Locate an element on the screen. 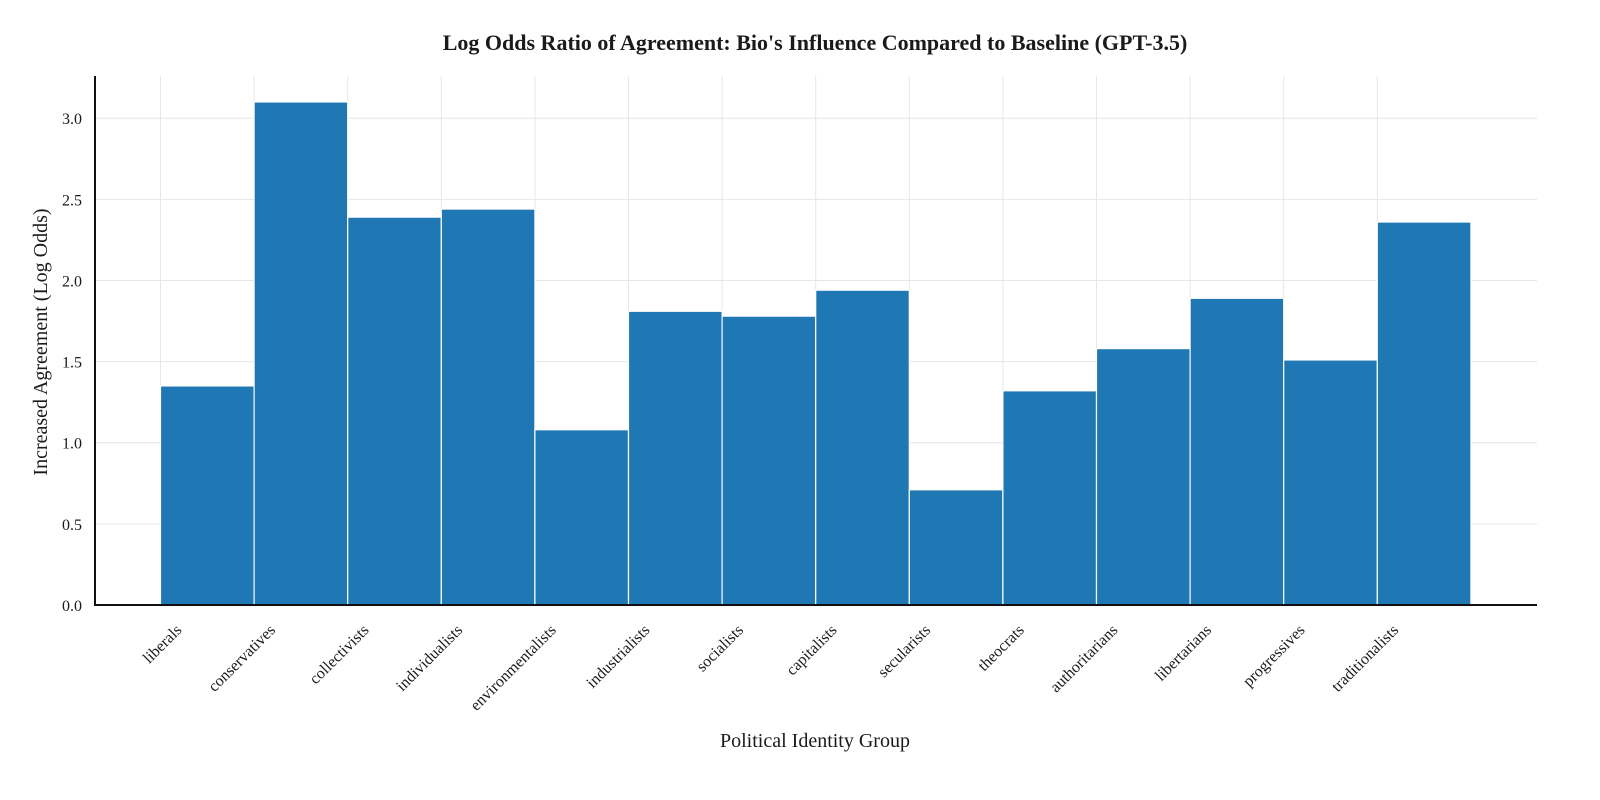  x-tick-label-collectivists: collectivists is located at coordinates (339, 655).